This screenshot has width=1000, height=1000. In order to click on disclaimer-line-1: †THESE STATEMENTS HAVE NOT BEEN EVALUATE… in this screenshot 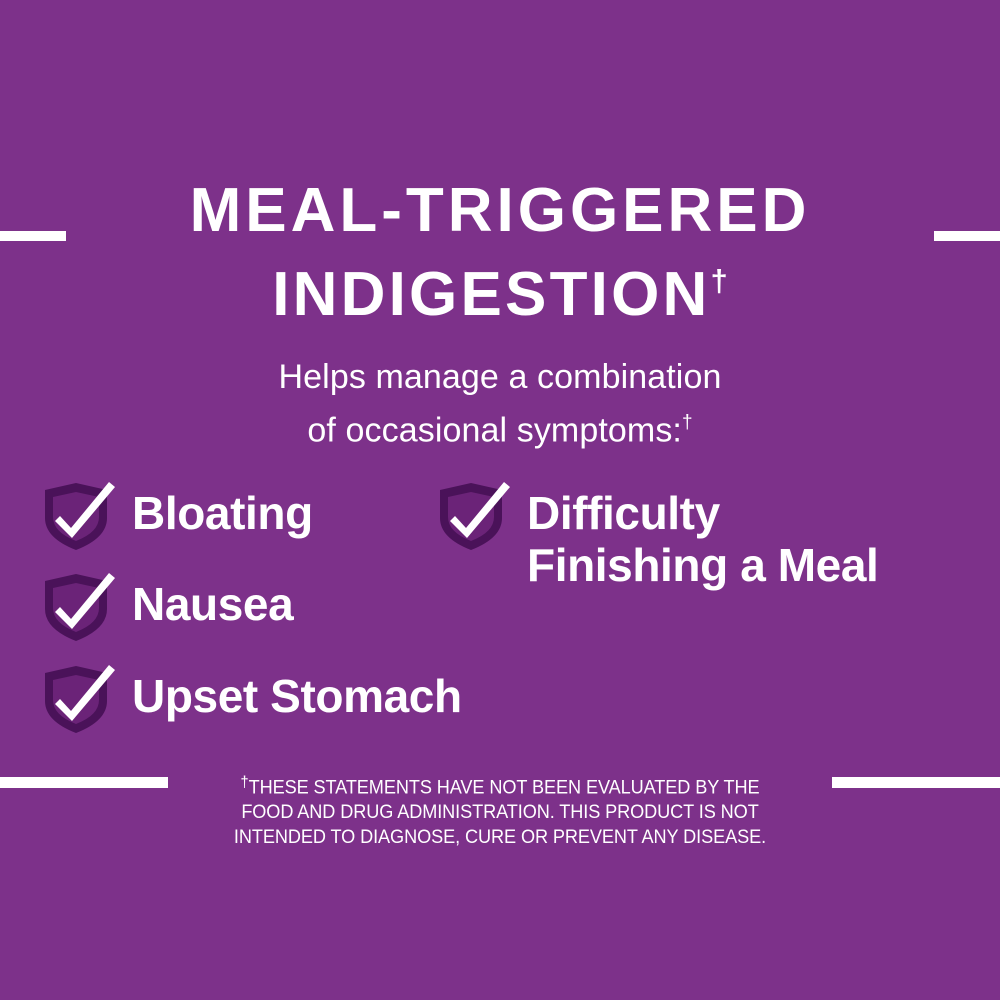, I will do `click(499, 785)`.